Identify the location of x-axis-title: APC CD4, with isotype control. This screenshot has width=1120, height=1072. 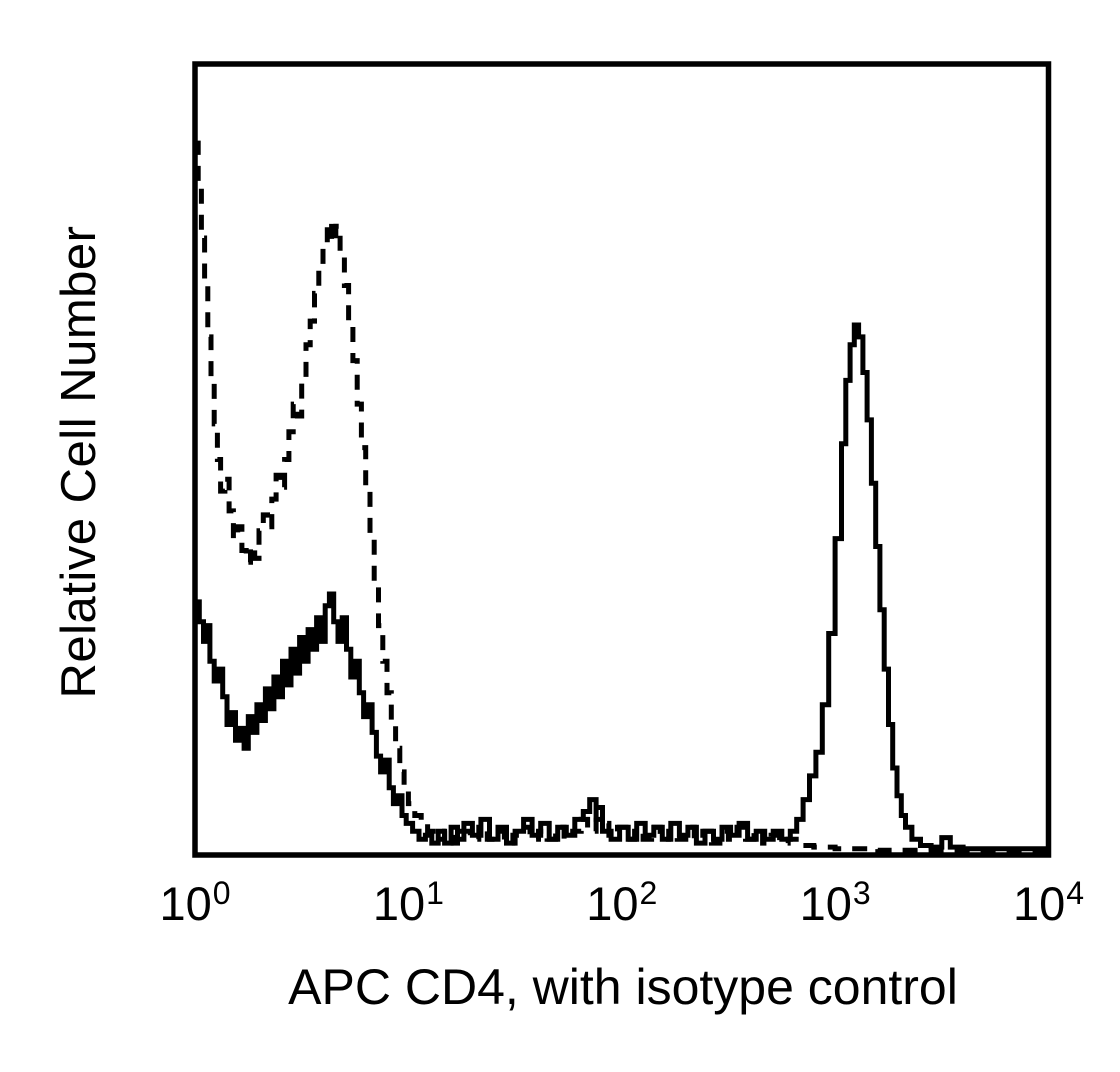
(623, 987).